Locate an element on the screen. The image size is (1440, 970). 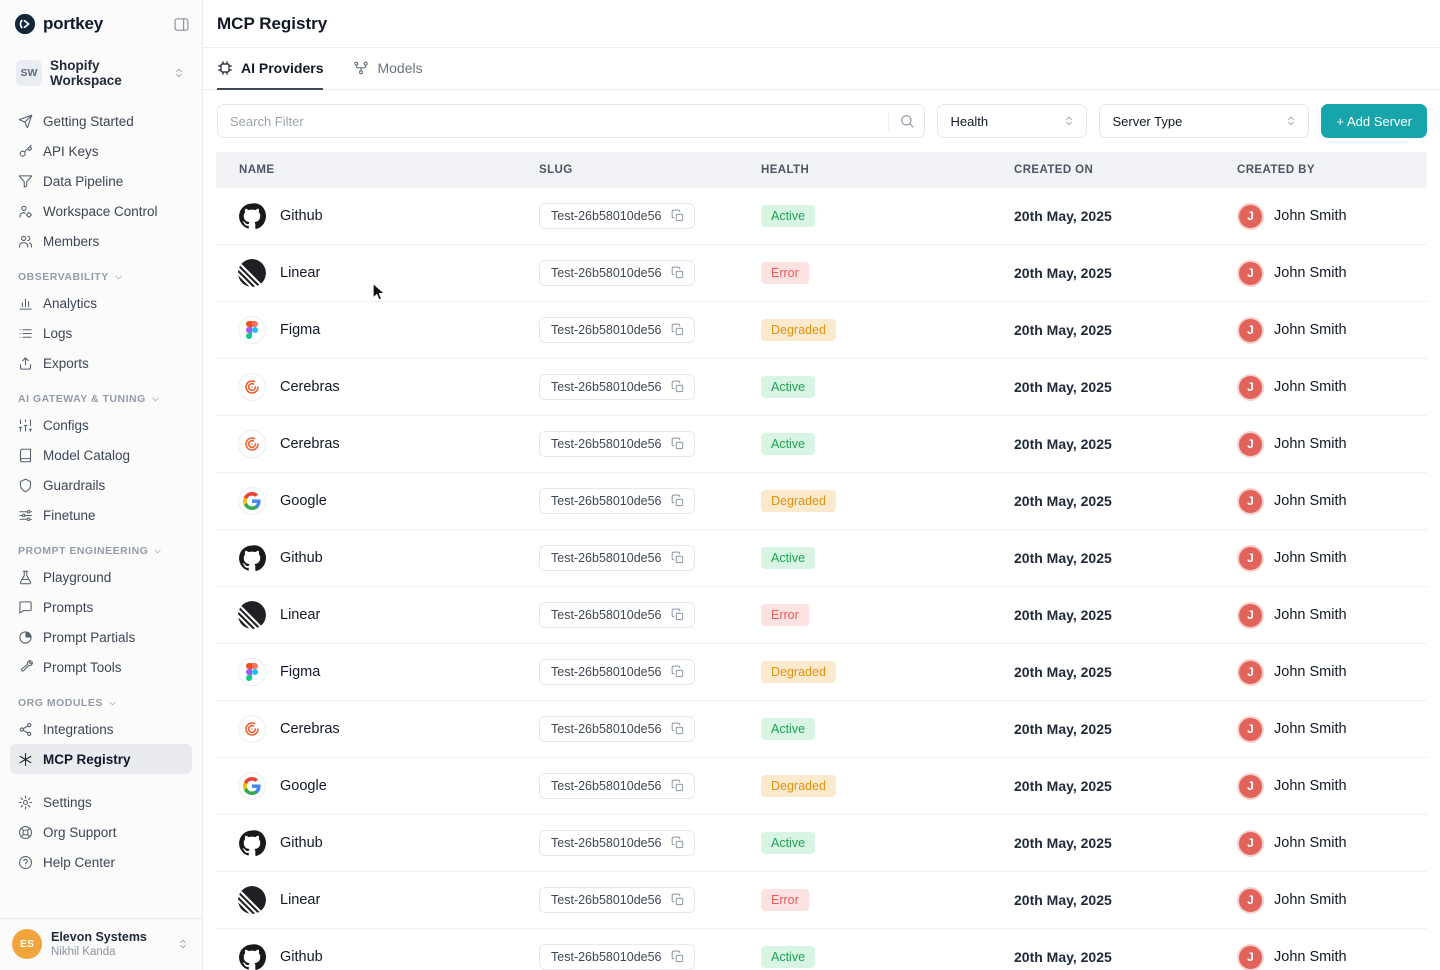
server-name: Github is located at coordinates (301, 558).